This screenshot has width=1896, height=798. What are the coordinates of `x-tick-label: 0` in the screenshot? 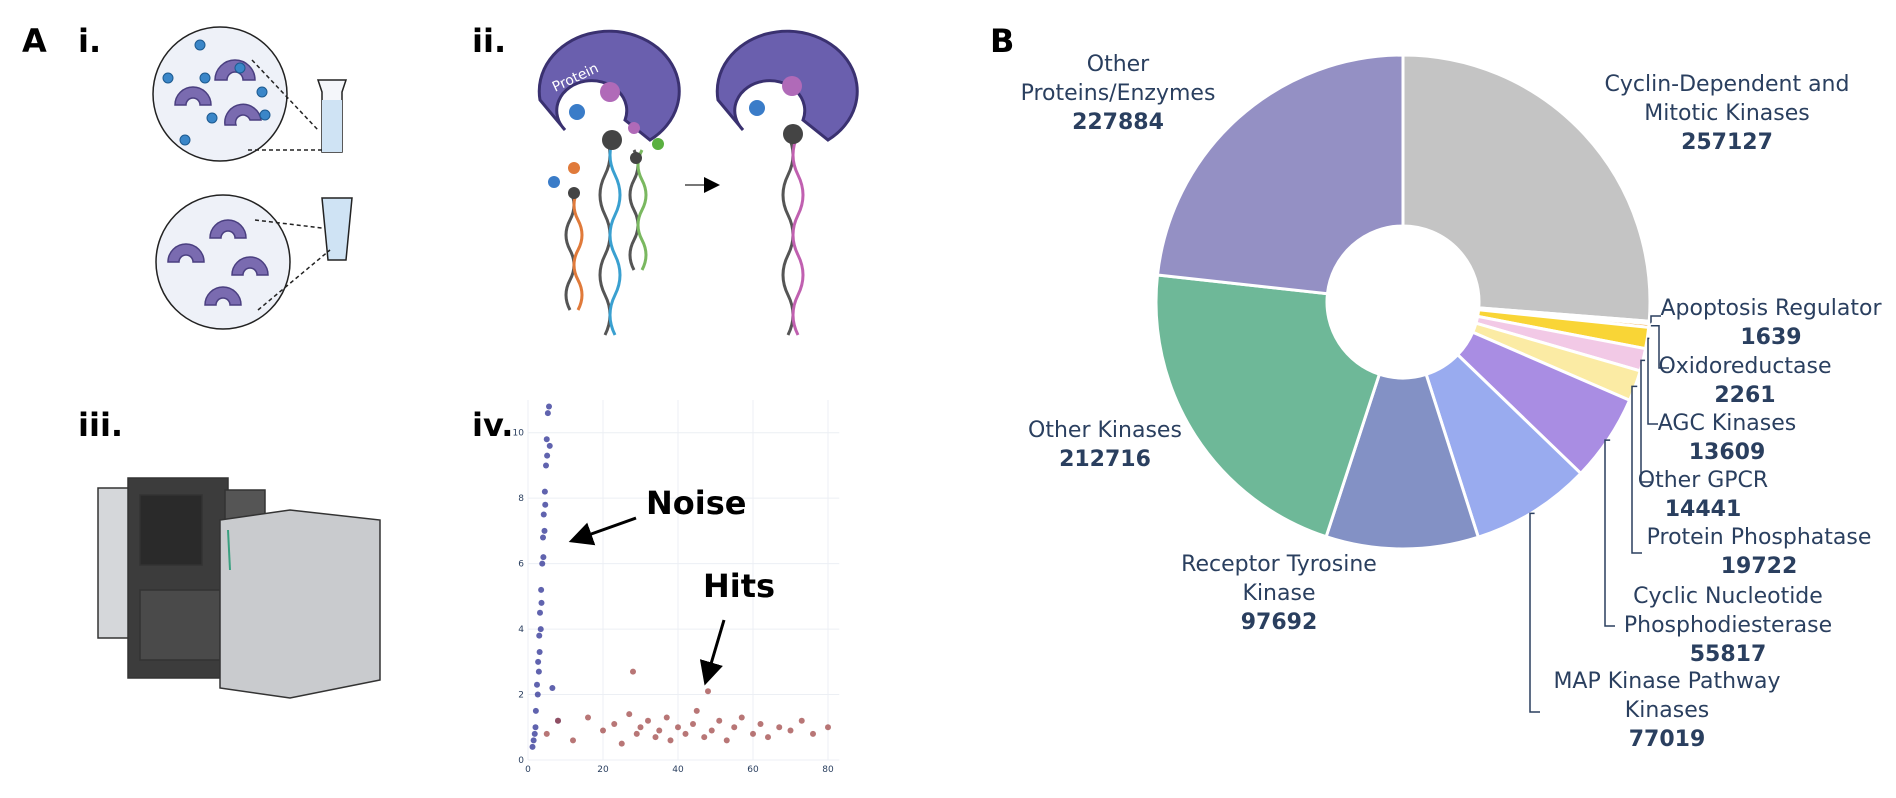 It's located at (528, 770).